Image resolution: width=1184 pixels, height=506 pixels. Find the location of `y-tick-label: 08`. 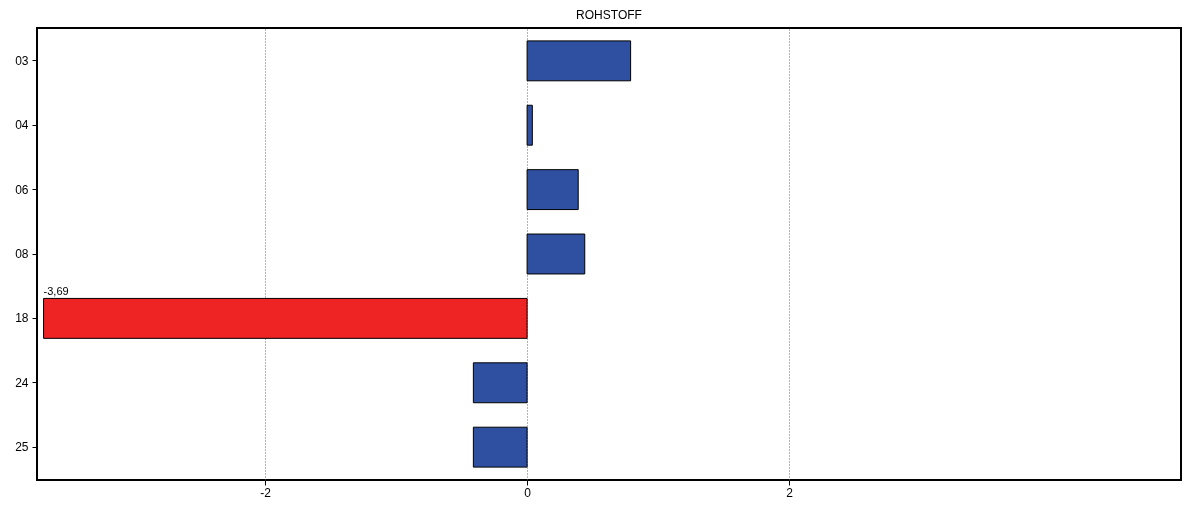

y-tick-label: 08 is located at coordinates (22, 254).